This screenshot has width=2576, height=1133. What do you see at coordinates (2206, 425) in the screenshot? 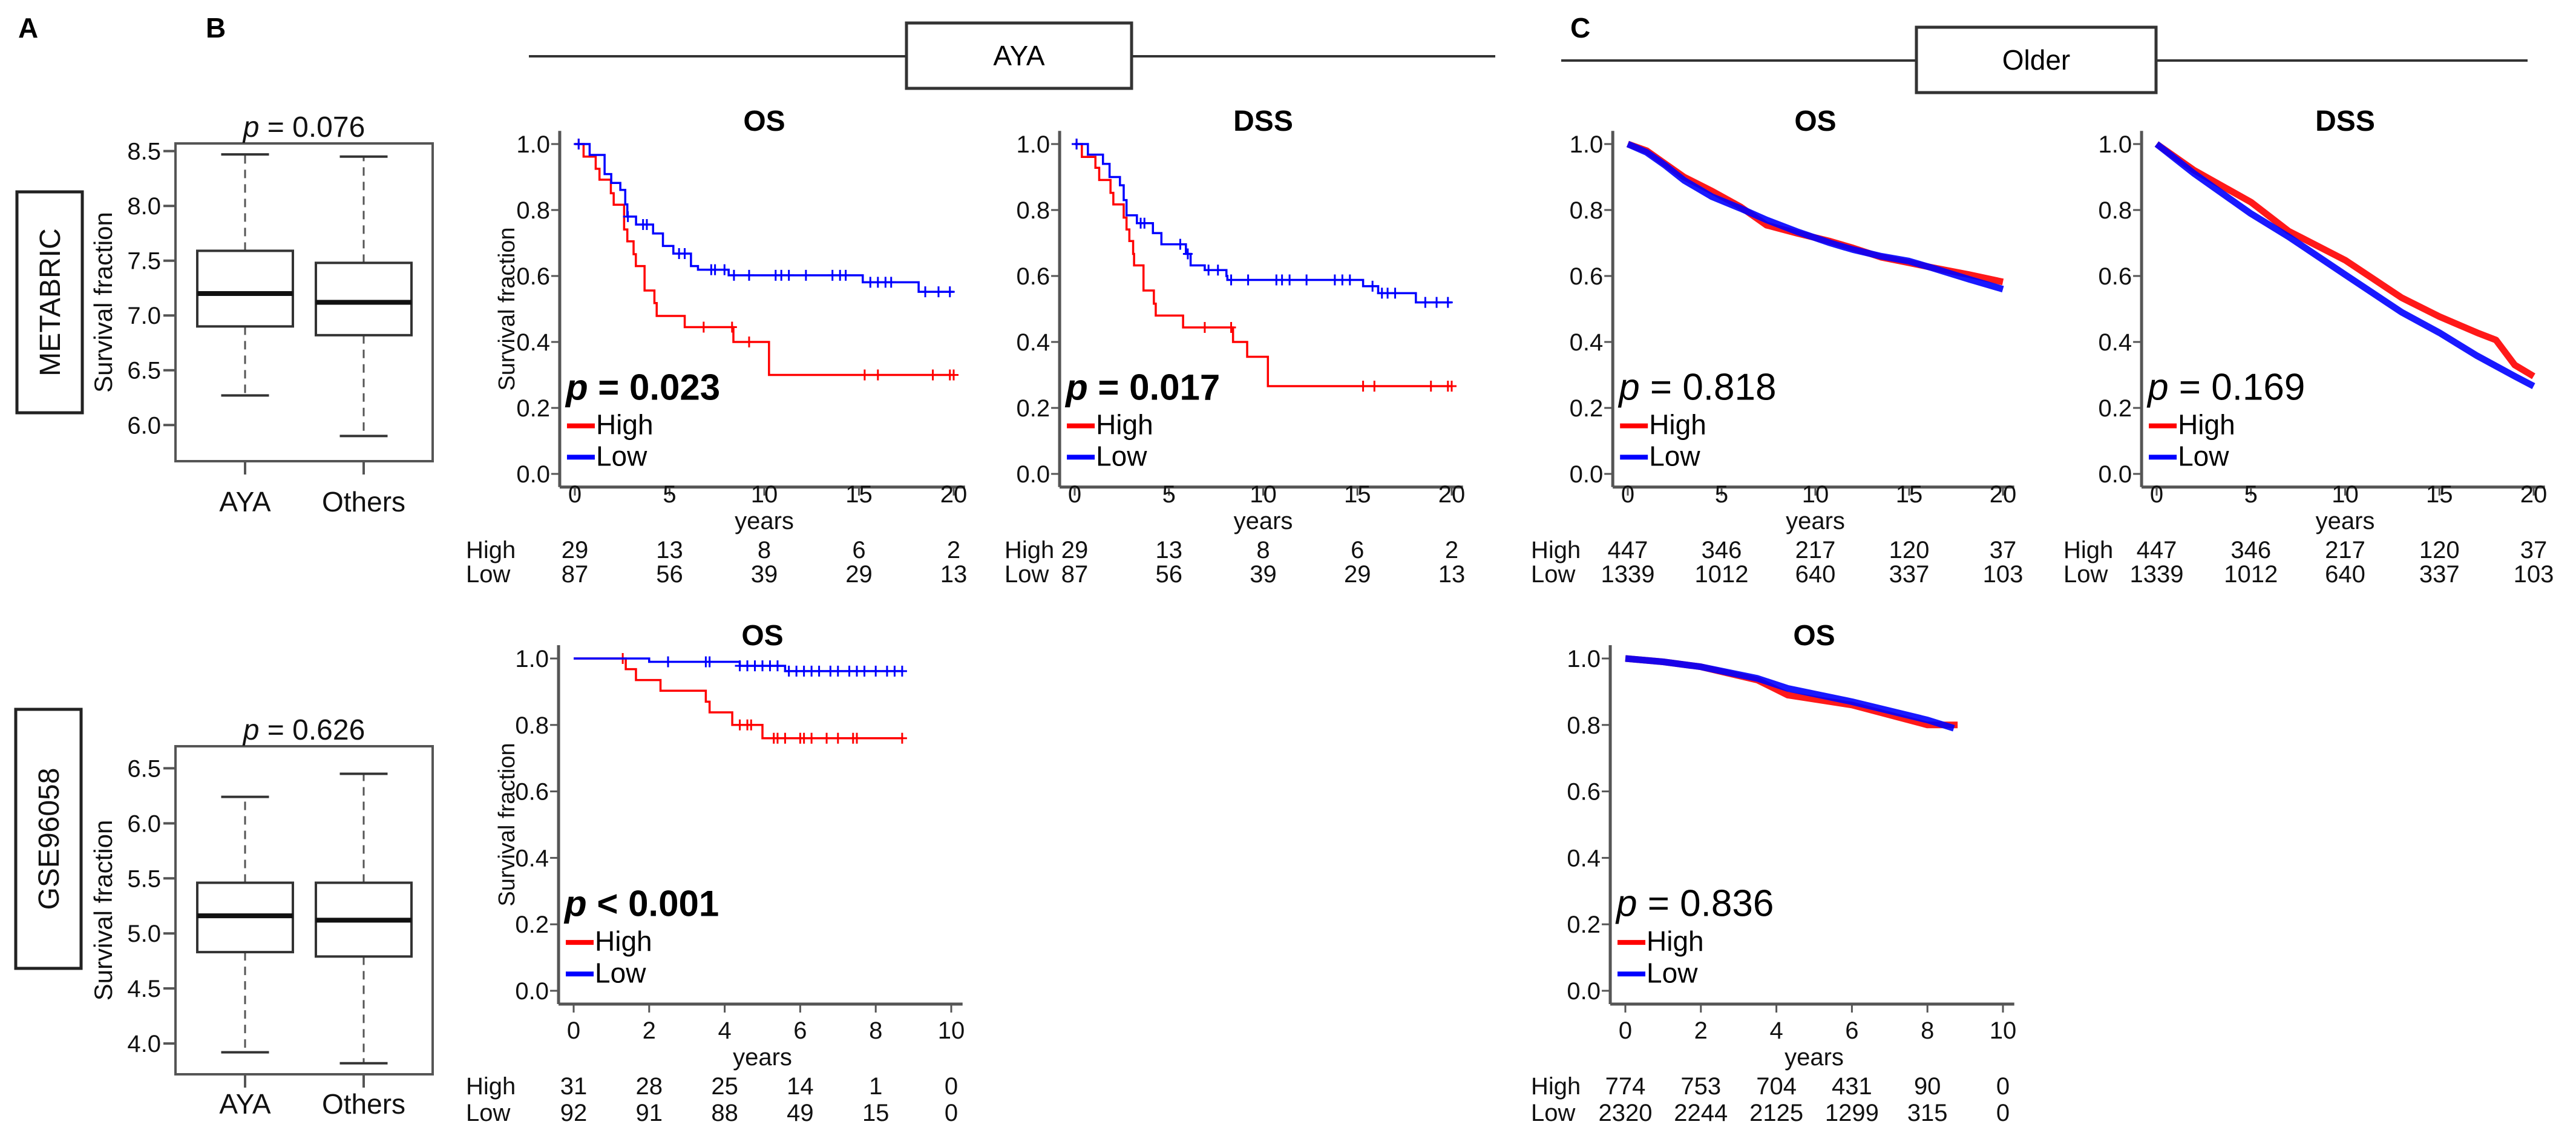
I see `legend-label: High` at bounding box center [2206, 425].